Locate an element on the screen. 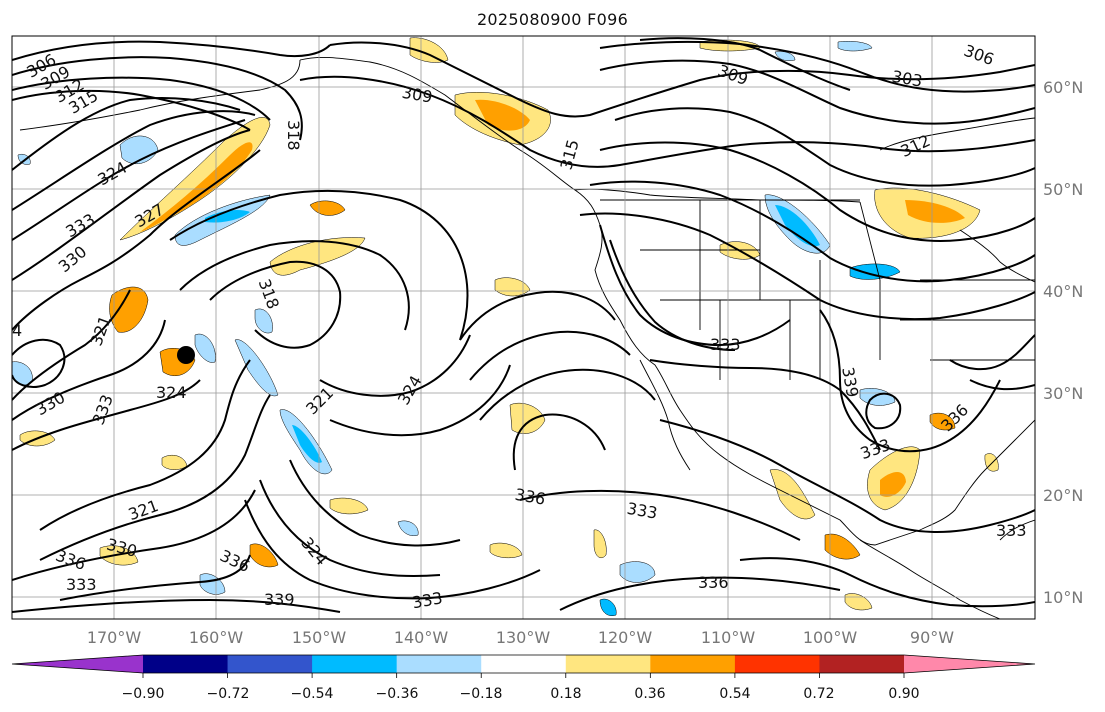 This screenshot has width=1105, height=712. colorbar-tick-label: 0.90 is located at coordinates (903, 694).